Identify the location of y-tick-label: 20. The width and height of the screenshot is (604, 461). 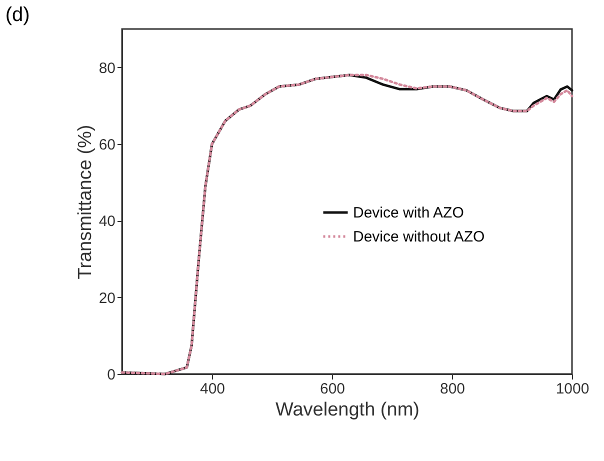
(107, 298).